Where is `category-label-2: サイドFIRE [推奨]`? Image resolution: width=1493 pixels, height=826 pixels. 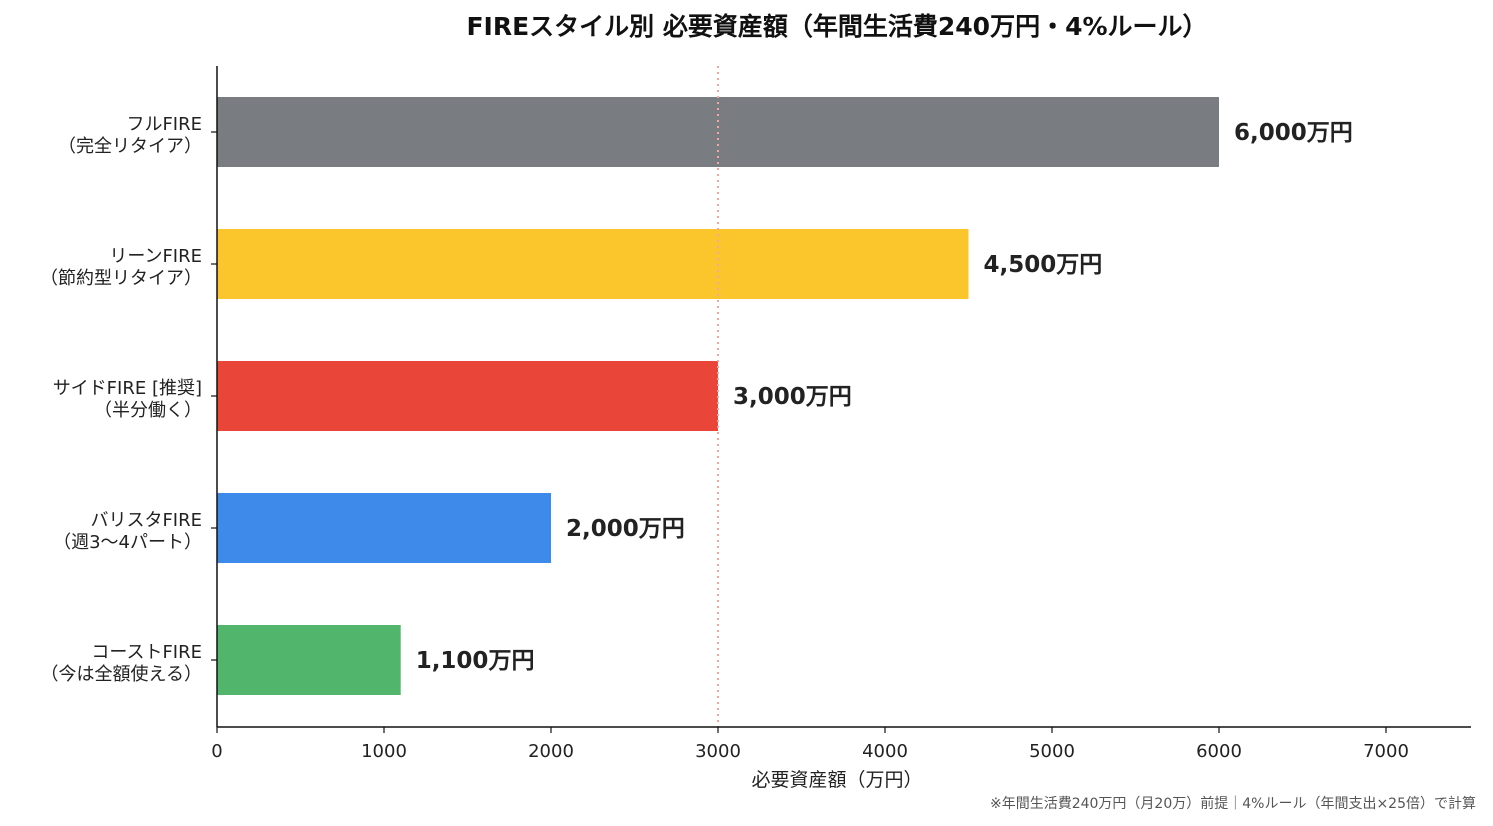
category-label-2: サイドFIRE [推奨] is located at coordinates (127, 388).